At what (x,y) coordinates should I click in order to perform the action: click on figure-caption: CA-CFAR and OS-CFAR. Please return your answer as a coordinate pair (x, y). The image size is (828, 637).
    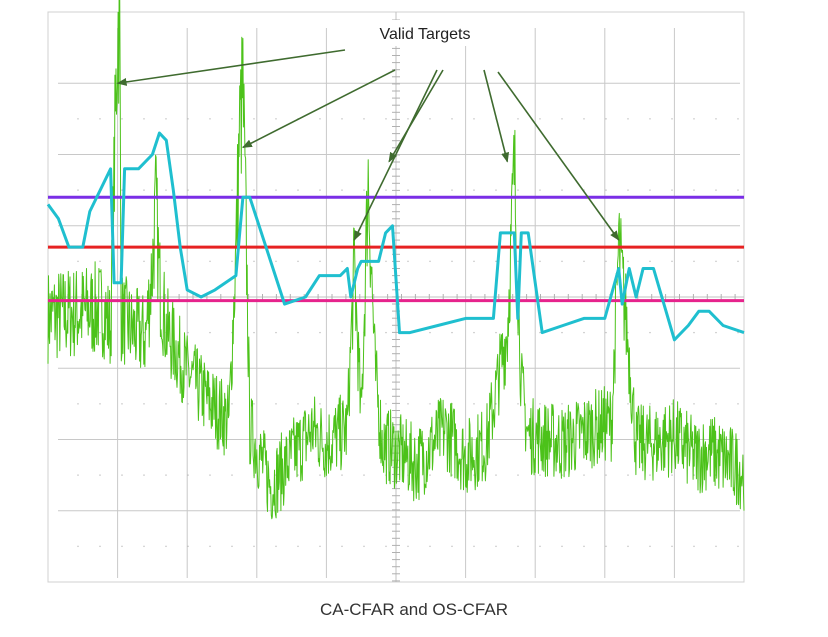
    Looking at the image, I should click on (414, 609).